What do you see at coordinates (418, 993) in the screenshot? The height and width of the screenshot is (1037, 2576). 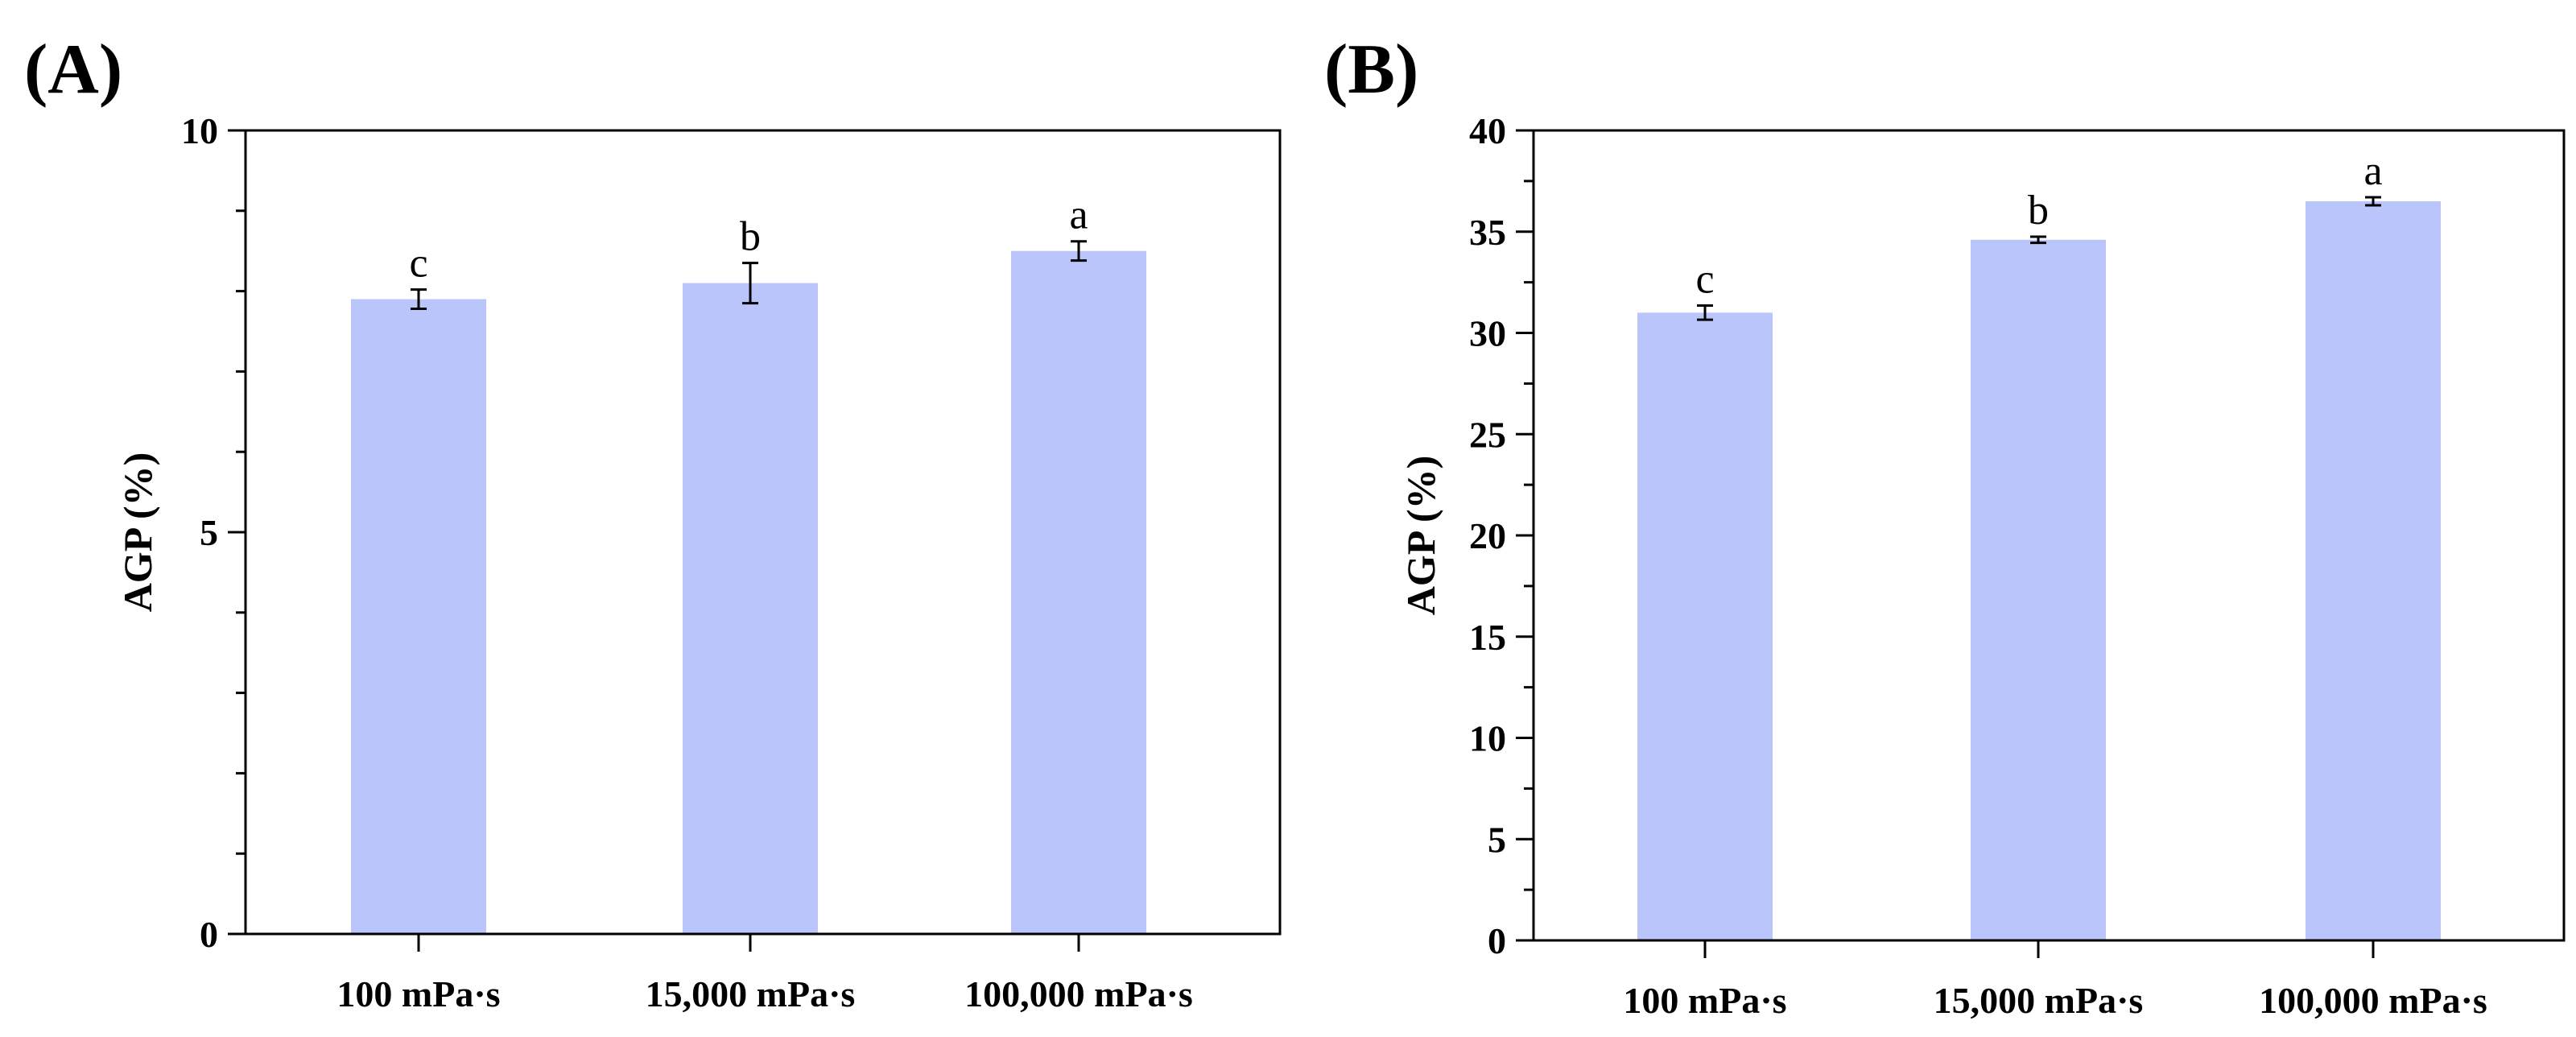 I see `panel-a-x-tick-label-1: 100 mPa·s` at bounding box center [418, 993].